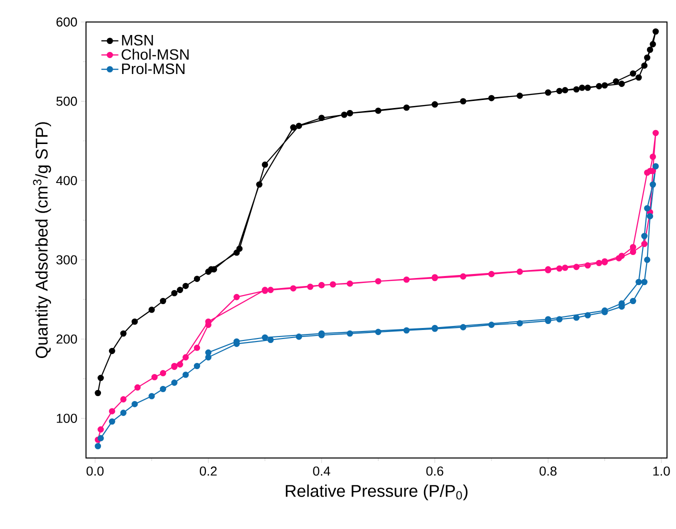 The width and height of the screenshot is (676, 529). What do you see at coordinates (66, 339) in the screenshot?
I see `y-tick-label: 200` at bounding box center [66, 339].